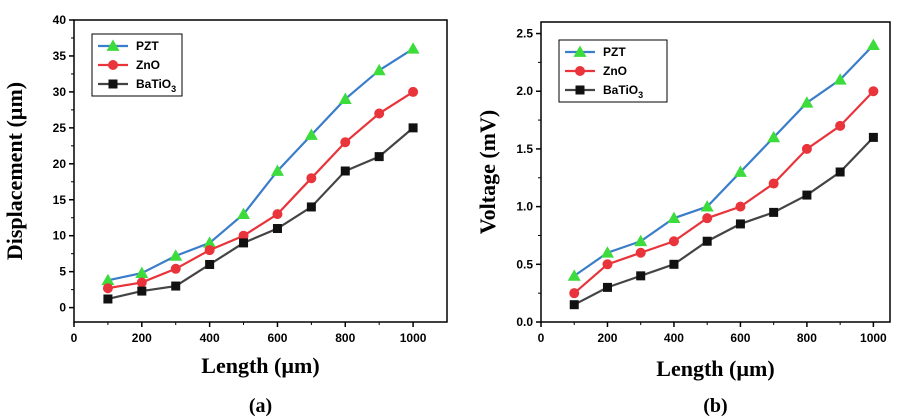 The image size is (905, 419). I want to click on y-tick-label: 5, so click(62, 272).